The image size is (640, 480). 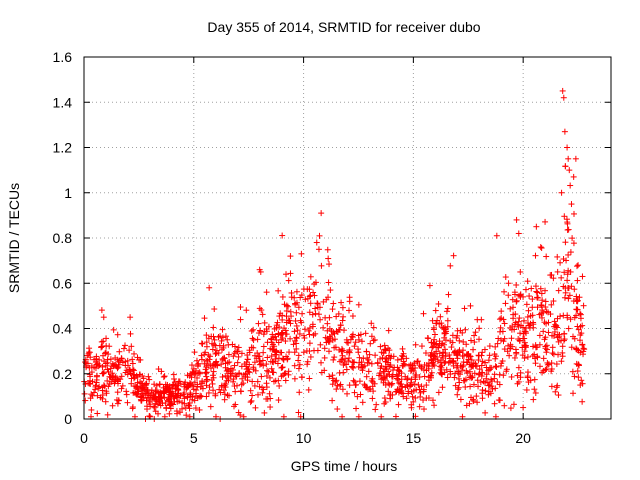 I want to click on x-tick-label: 20, so click(x=523, y=438).